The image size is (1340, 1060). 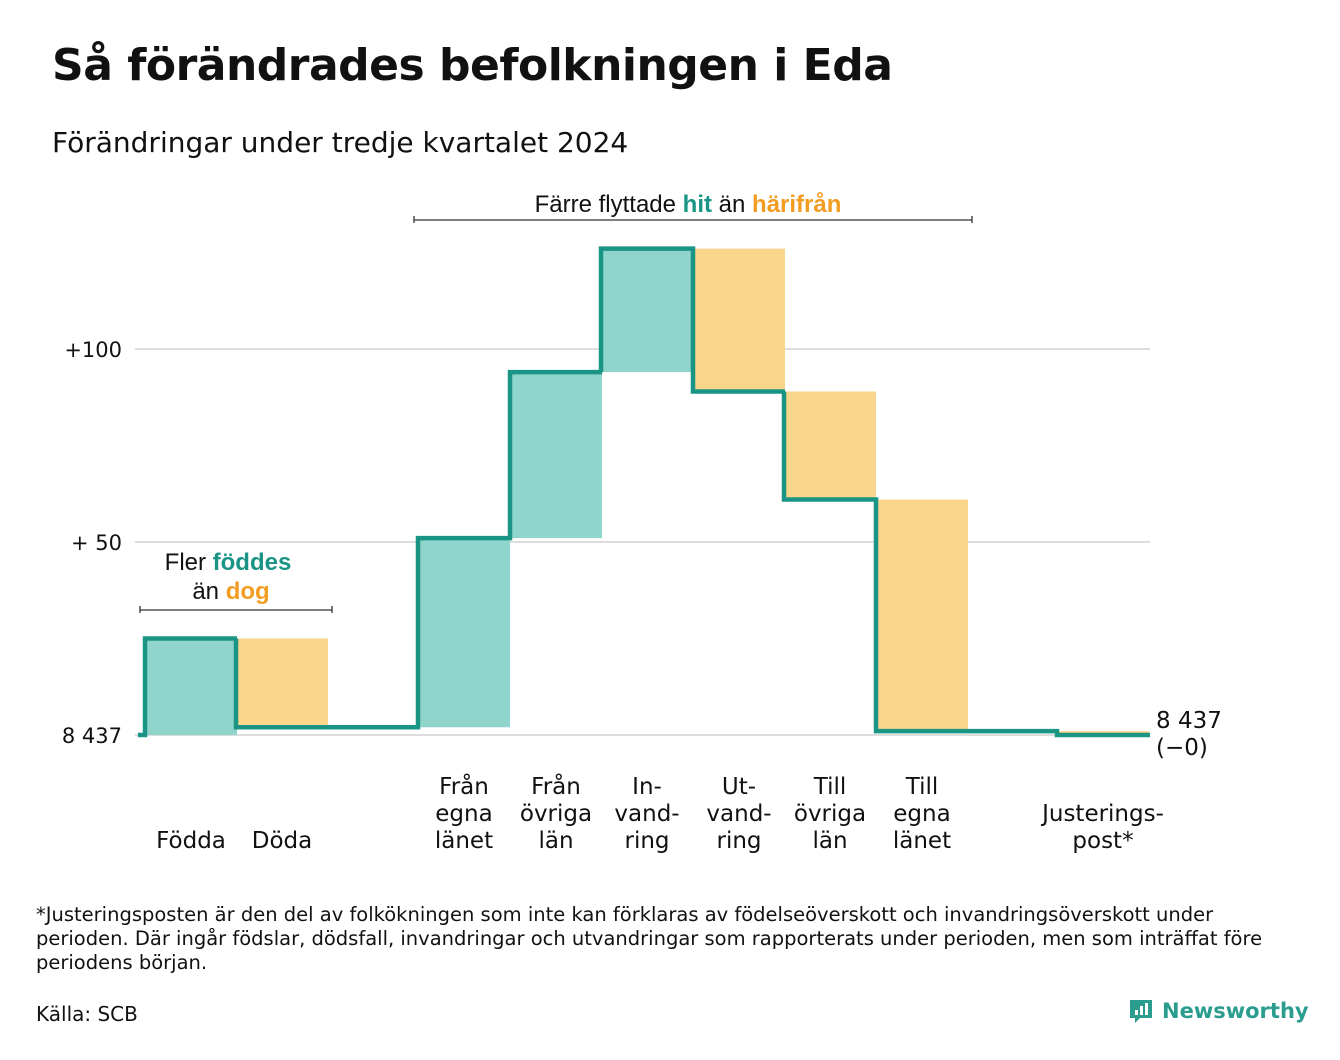 What do you see at coordinates (464, 813) in the screenshot?
I see `x-tick-label: Från egna länet` at bounding box center [464, 813].